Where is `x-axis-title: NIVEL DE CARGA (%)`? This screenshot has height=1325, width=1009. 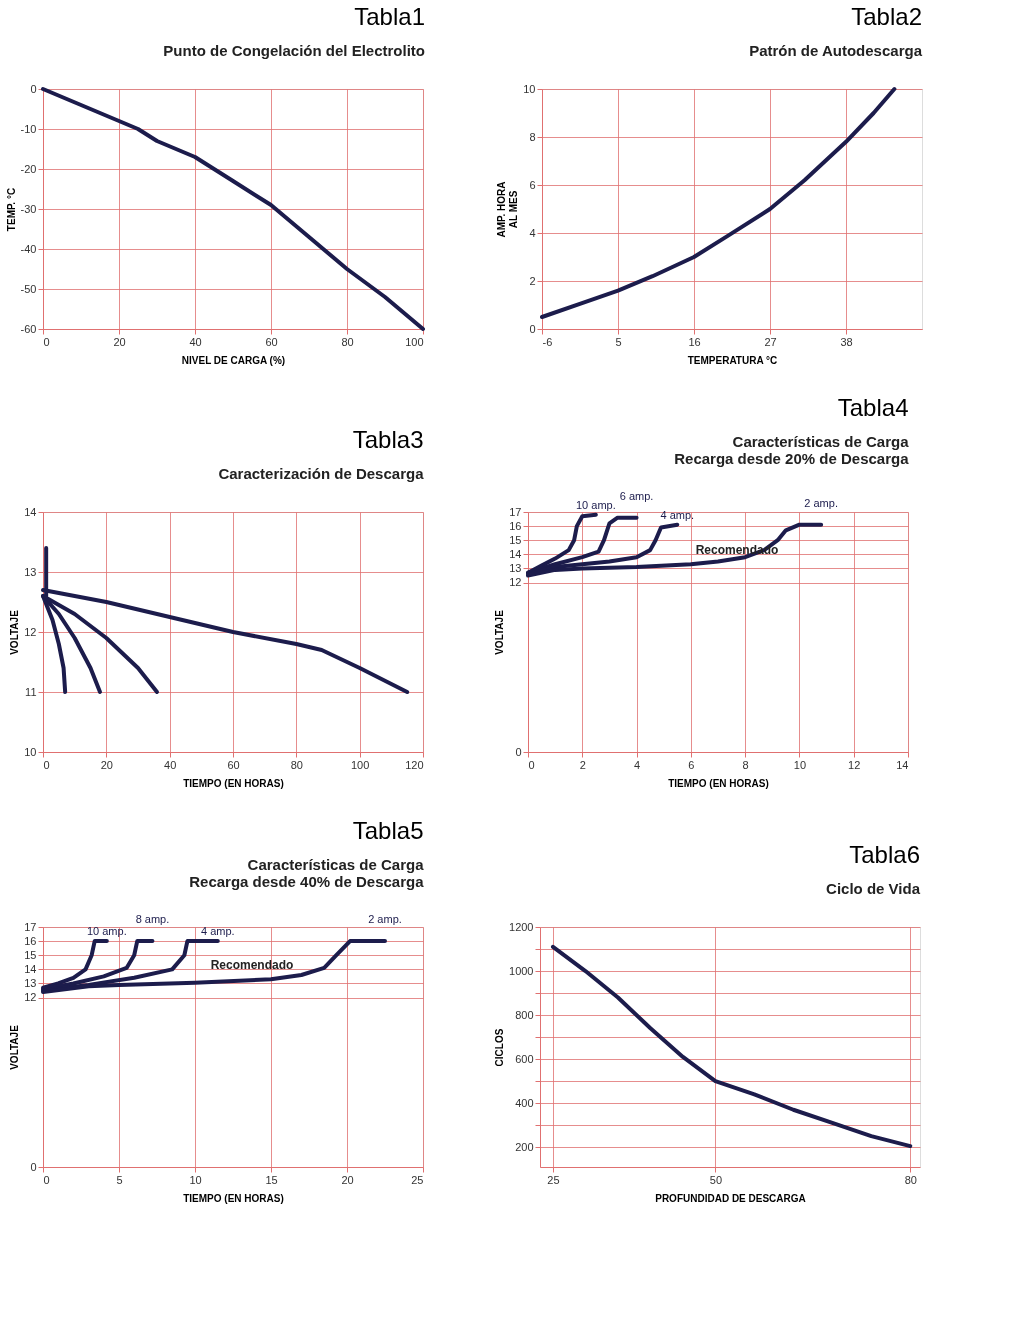
x-axis-title: NIVEL DE CARGA (%) is located at coordinates (233, 360).